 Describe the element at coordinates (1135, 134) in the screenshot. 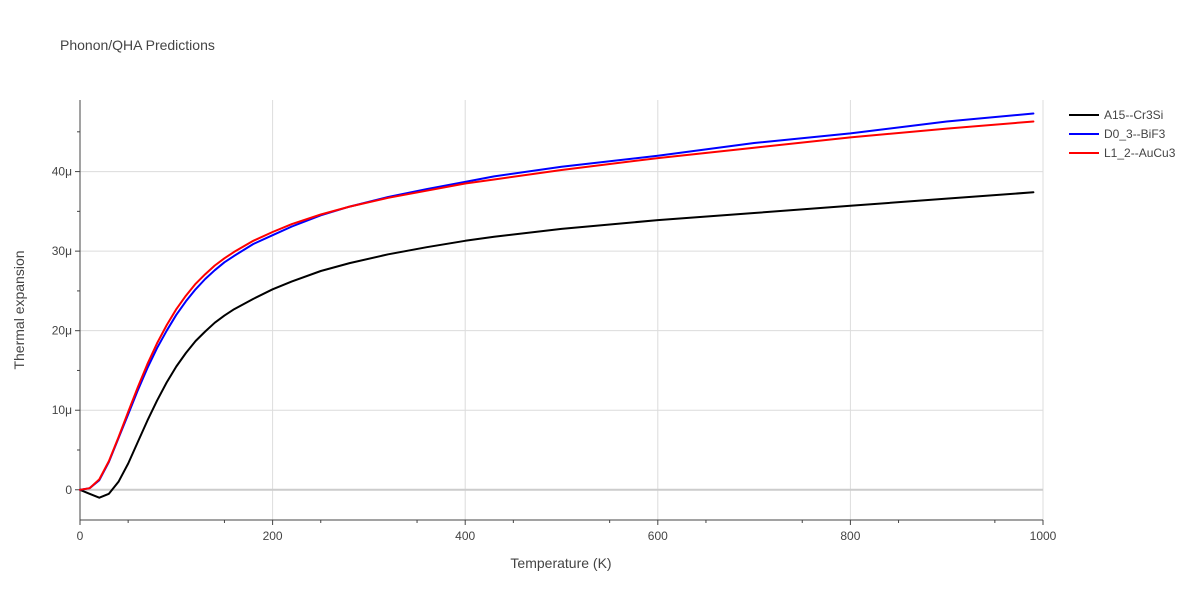

I see `legend-label: D0_3--BiF3` at that location.